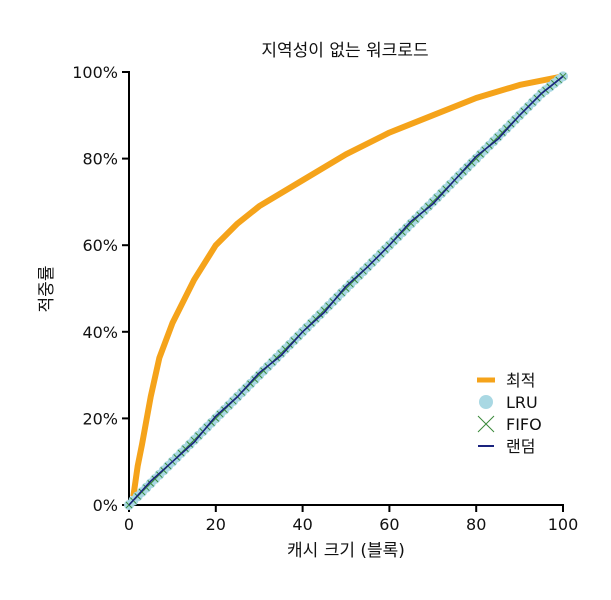  What do you see at coordinates (100, 332) in the screenshot?
I see `y-tick-label: 40%` at bounding box center [100, 332].